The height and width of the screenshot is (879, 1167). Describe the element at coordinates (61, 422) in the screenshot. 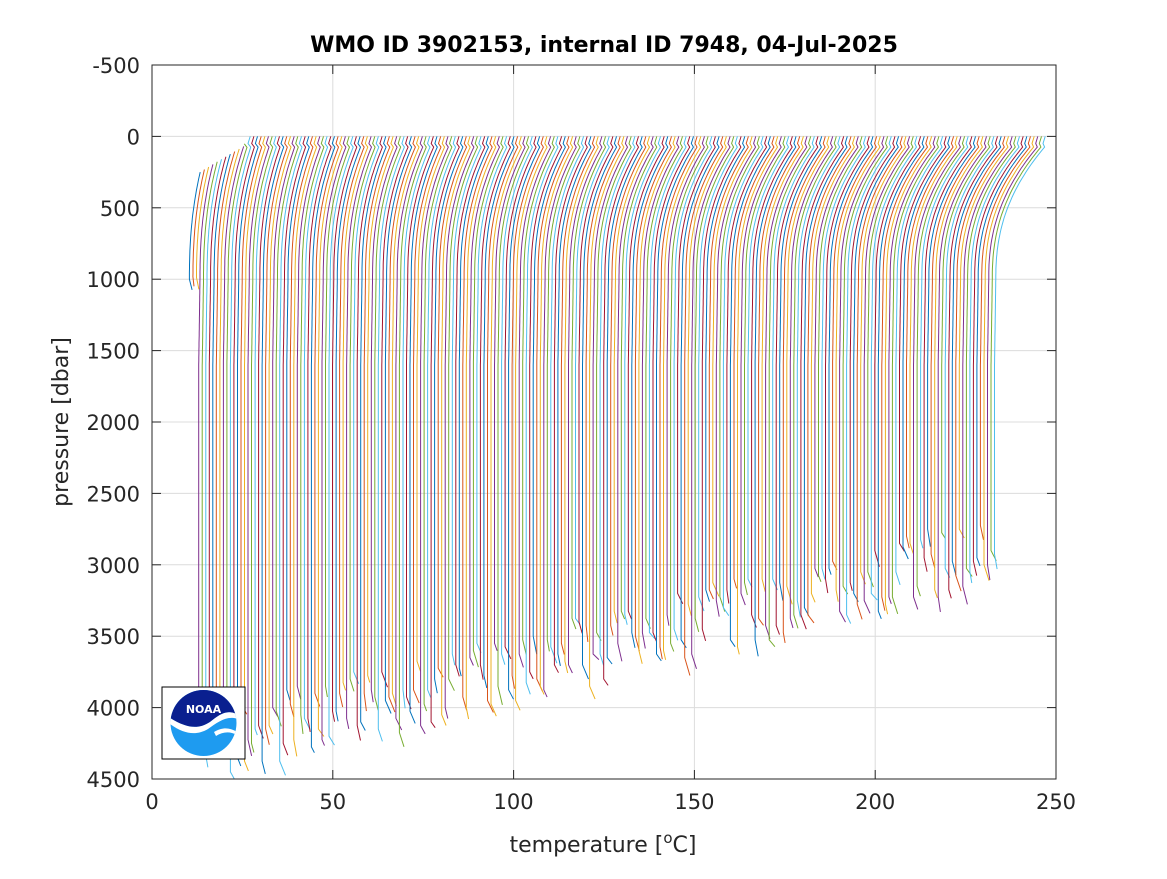

I see `y-axis-label: pressure [dbar]` at that location.